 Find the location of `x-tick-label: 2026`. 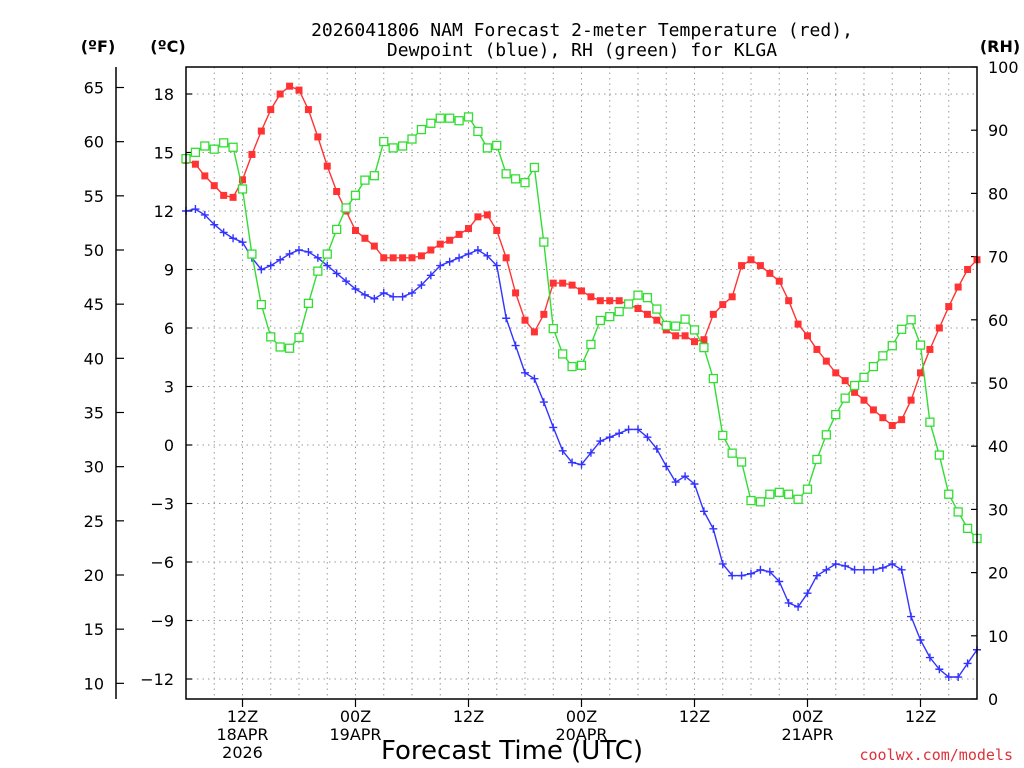

x-tick-label: 2026 is located at coordinates (242, 752).